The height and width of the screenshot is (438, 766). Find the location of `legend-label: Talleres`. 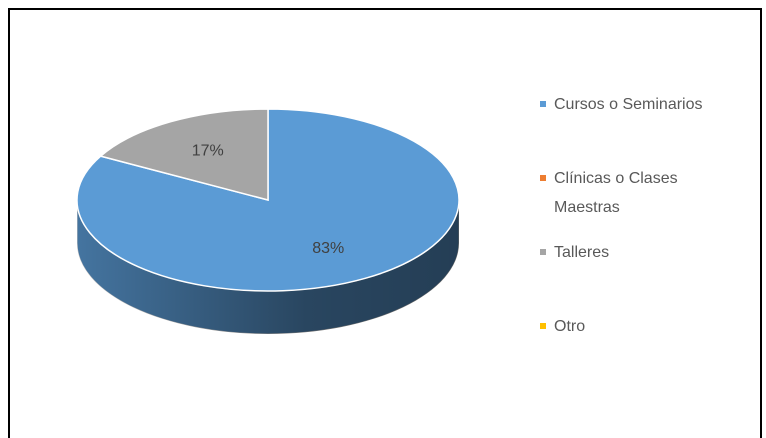

legend-label: Talleres is located at coordinates (582, 252).